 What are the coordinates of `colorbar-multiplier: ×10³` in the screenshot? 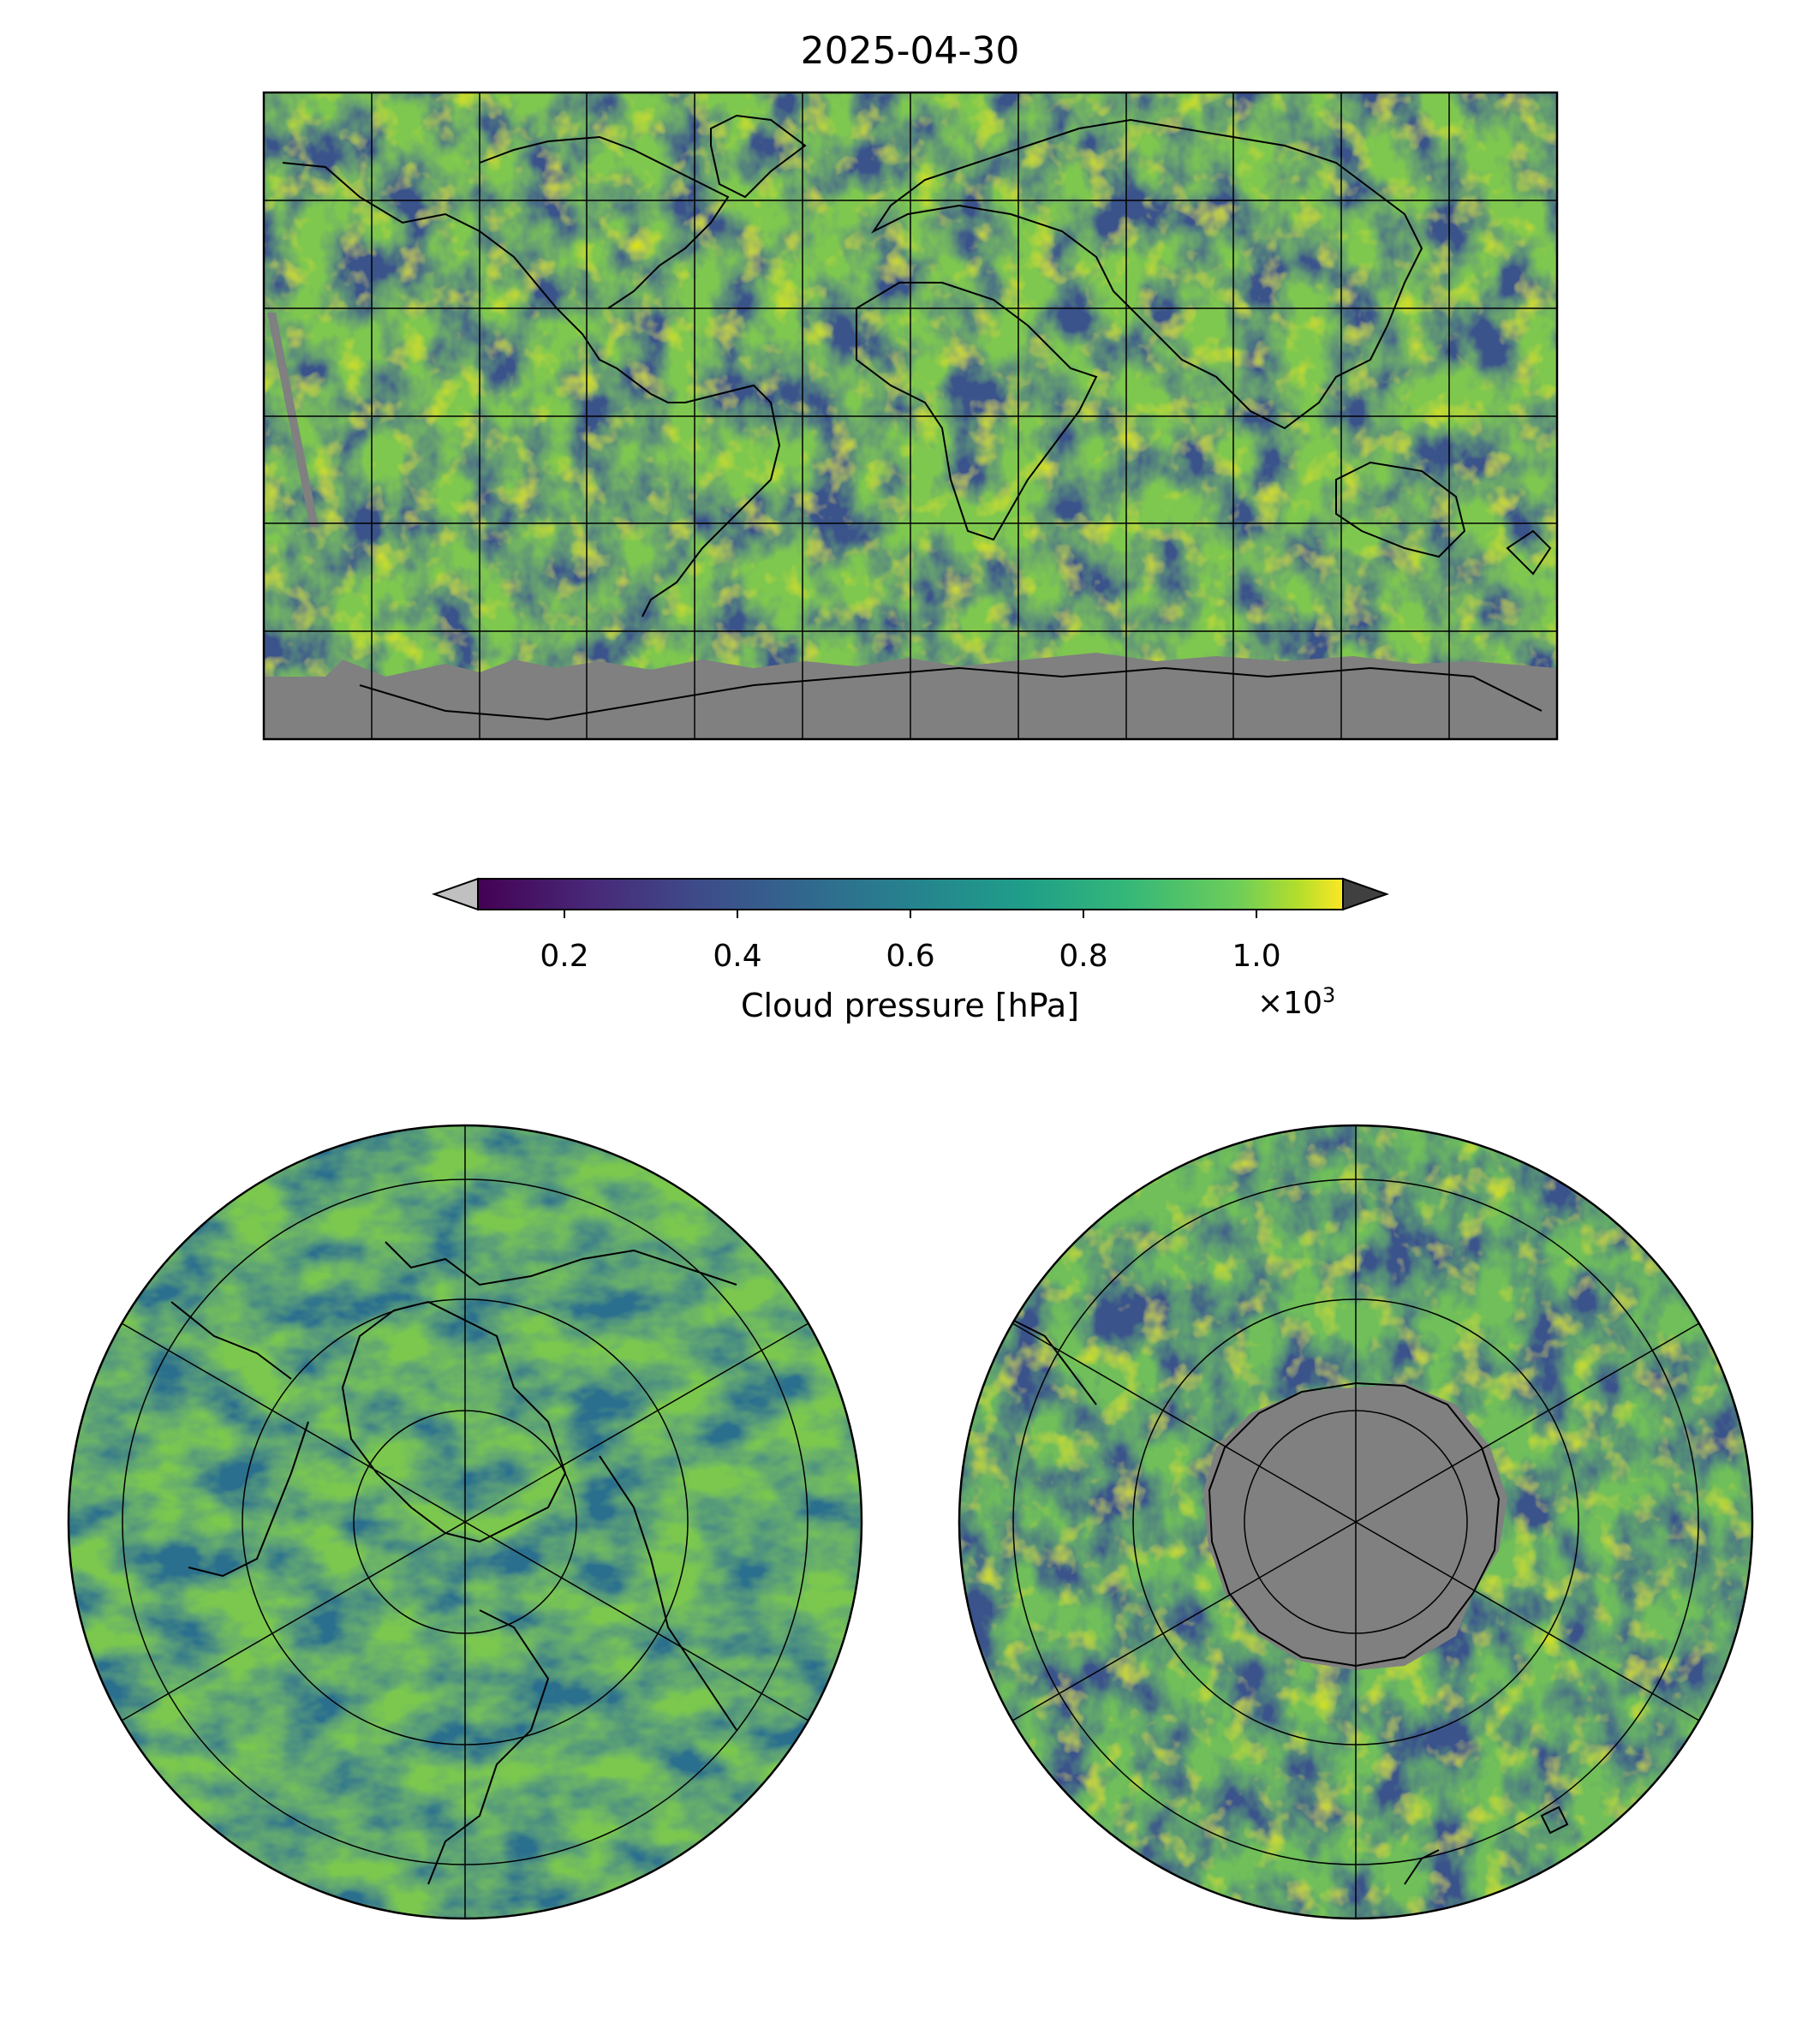 It's located at (1296, 1002).